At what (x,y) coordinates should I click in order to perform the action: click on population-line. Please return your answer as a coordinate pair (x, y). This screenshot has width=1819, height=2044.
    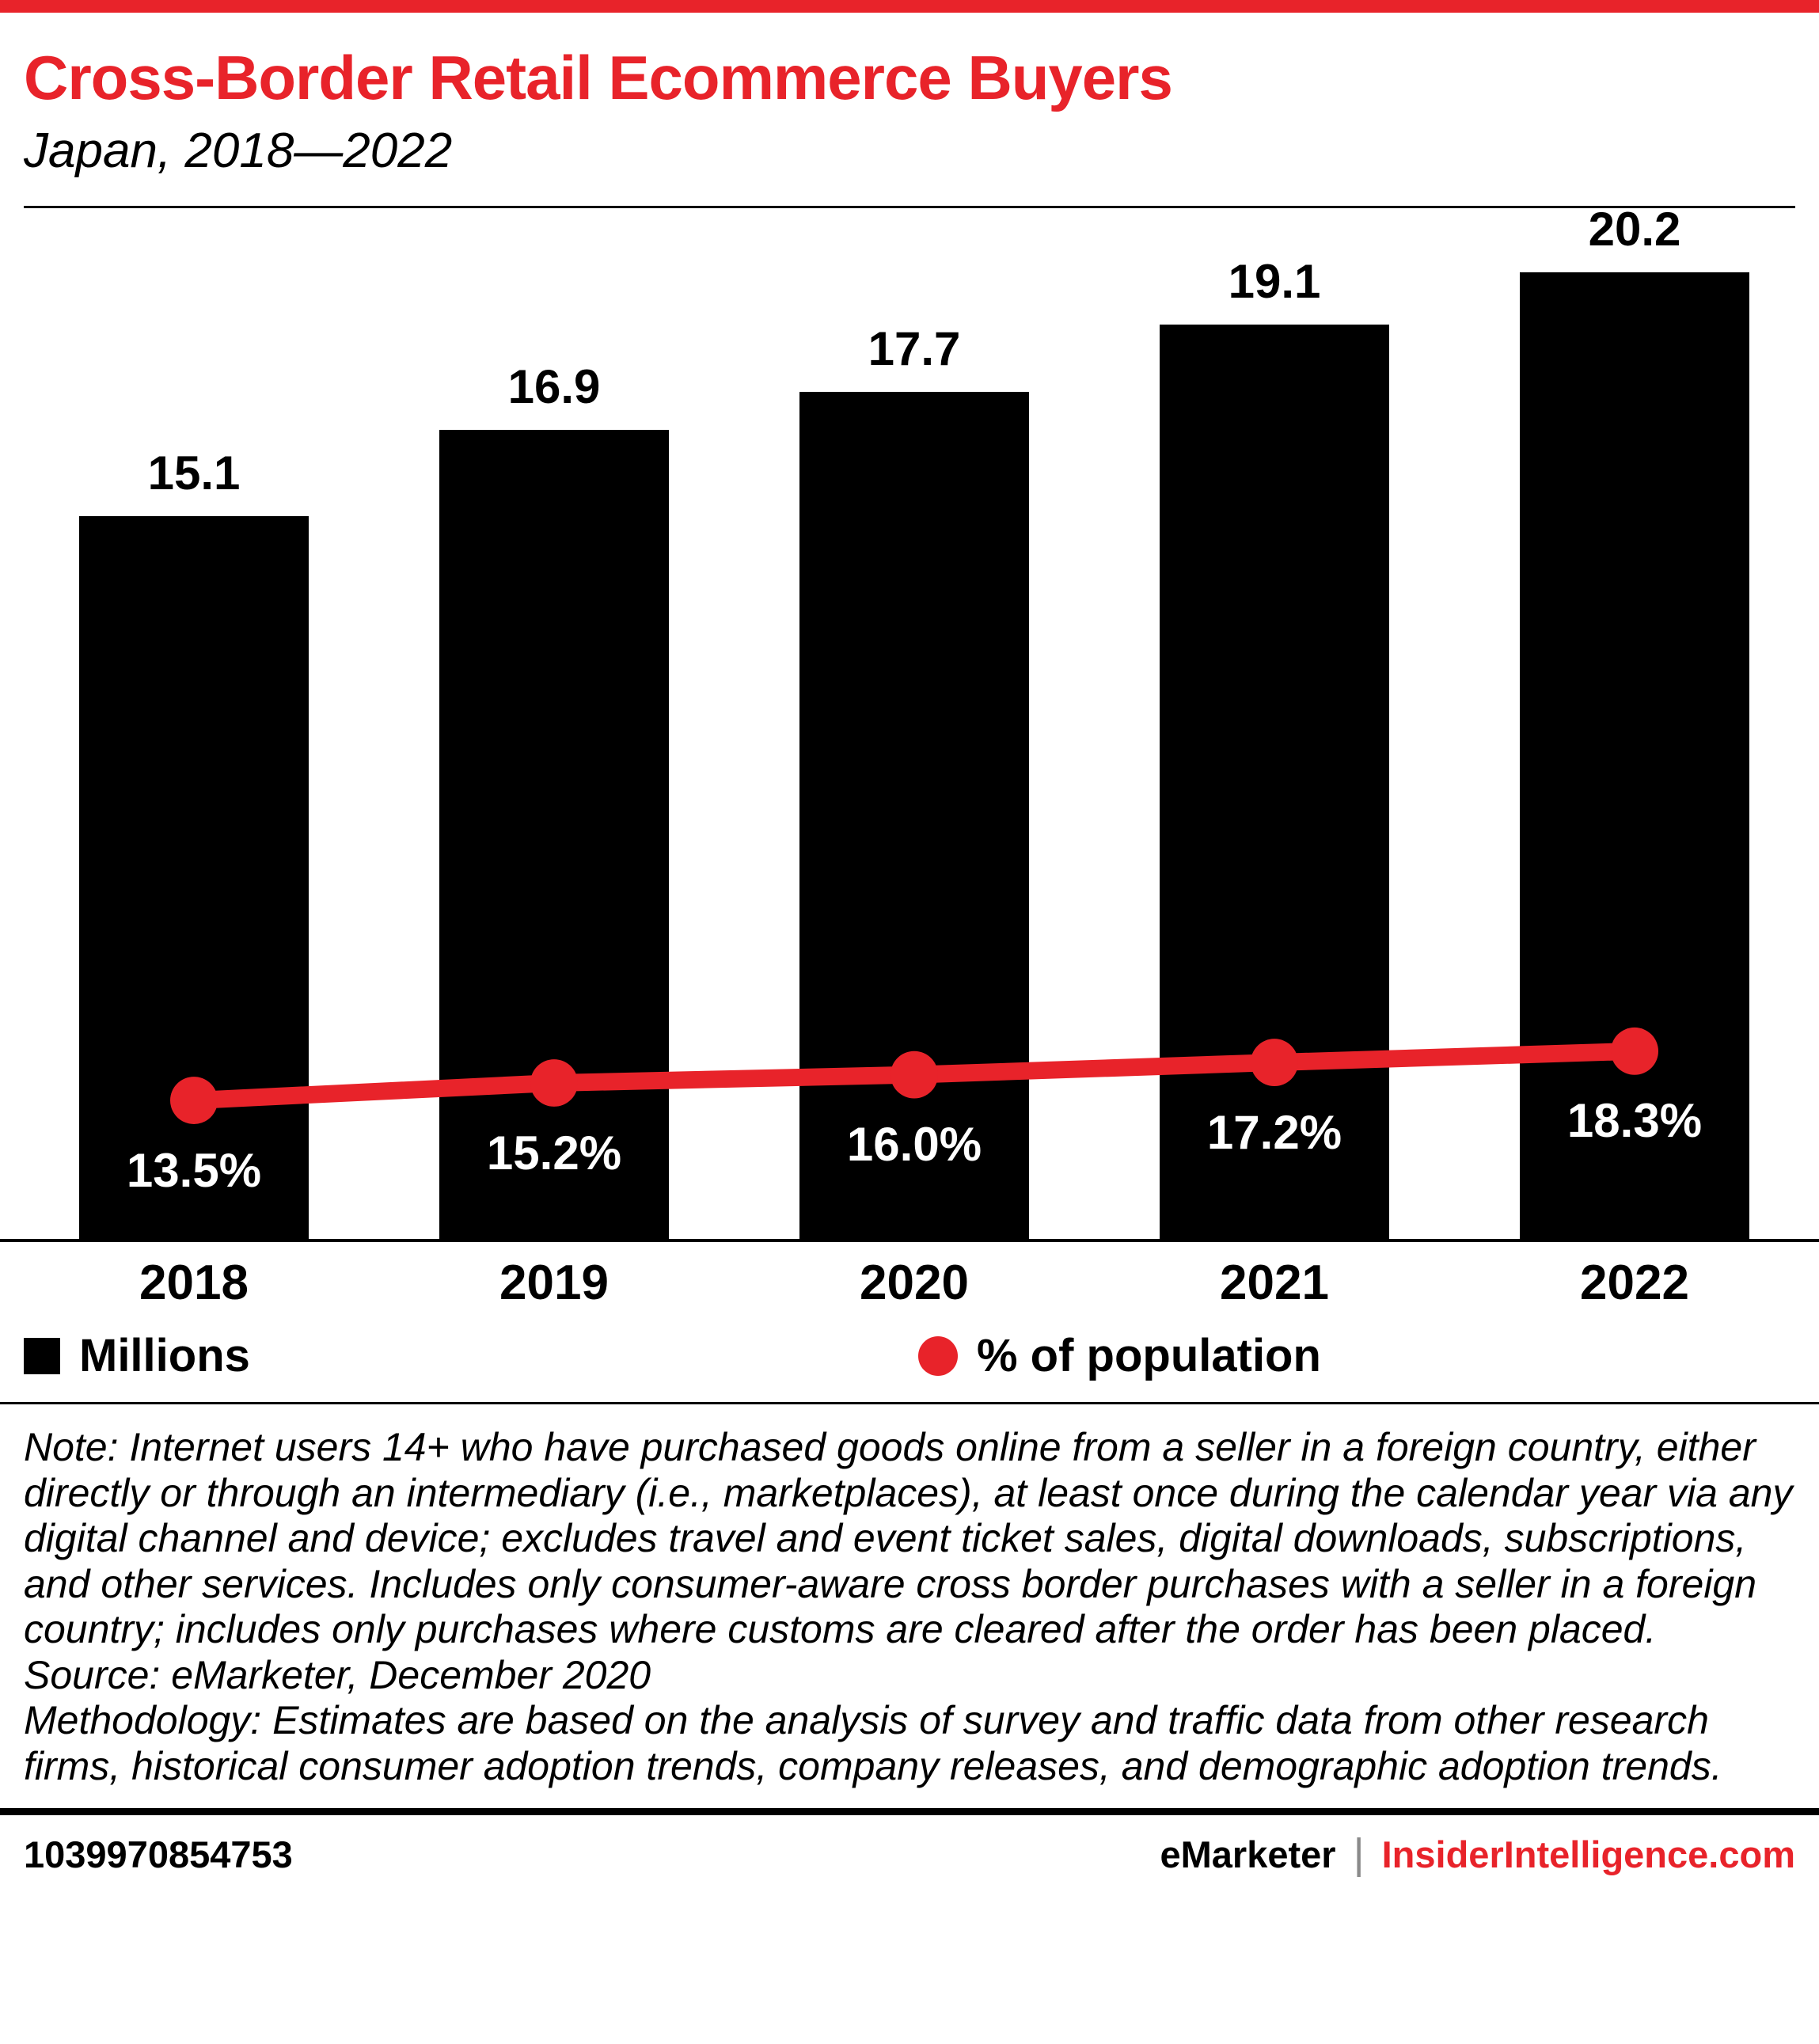
    Looking at the image, I should click on (914, 1076).